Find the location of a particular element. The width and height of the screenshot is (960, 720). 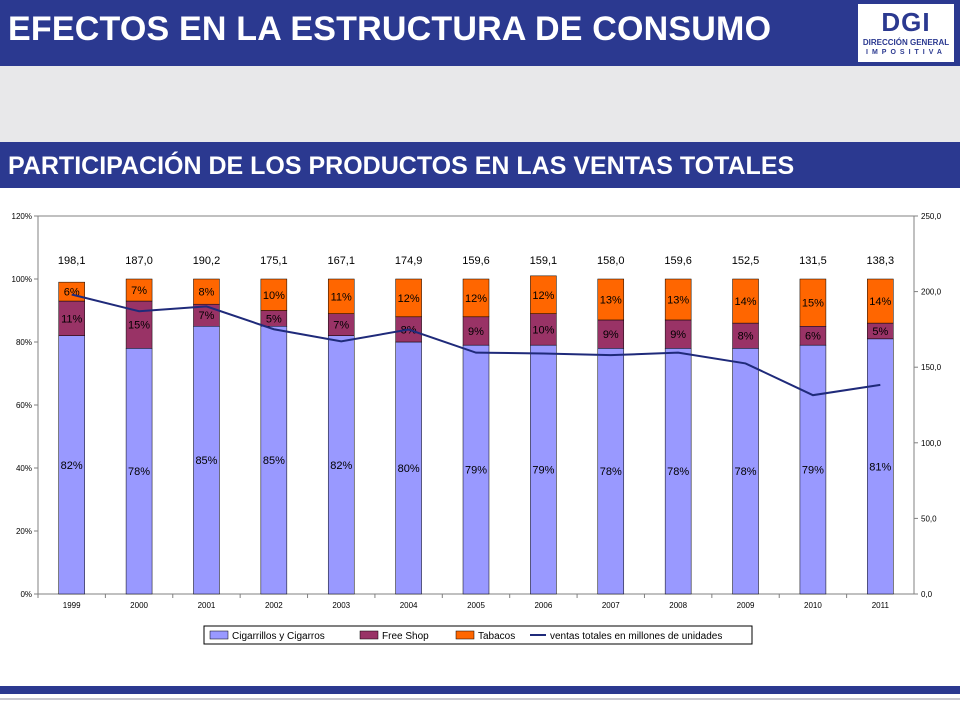

label-tabacos: 10% is located at coordinates (274, 296).